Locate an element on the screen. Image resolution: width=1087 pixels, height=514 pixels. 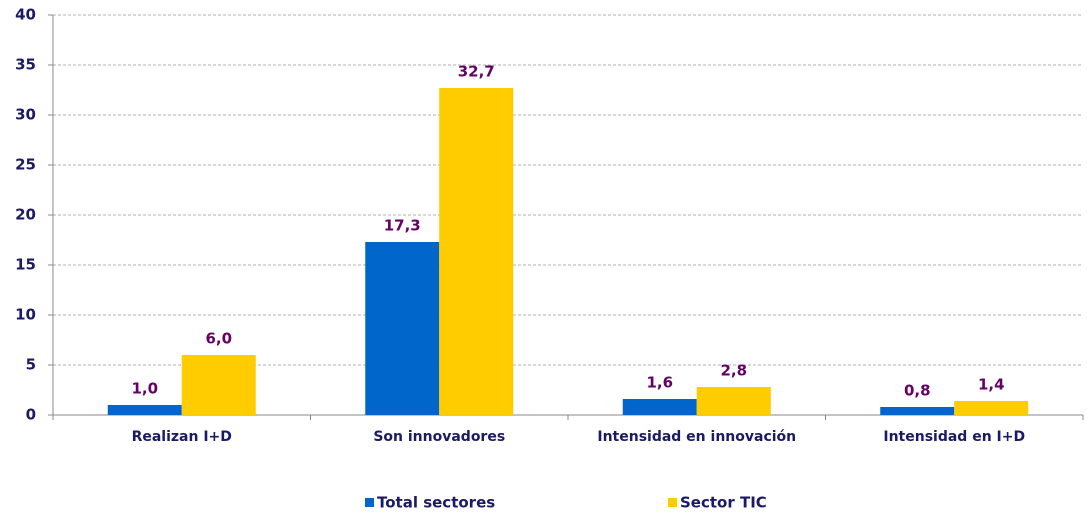
x-tick-label: Intensidad en innovación is located at coordinates (696, 437).